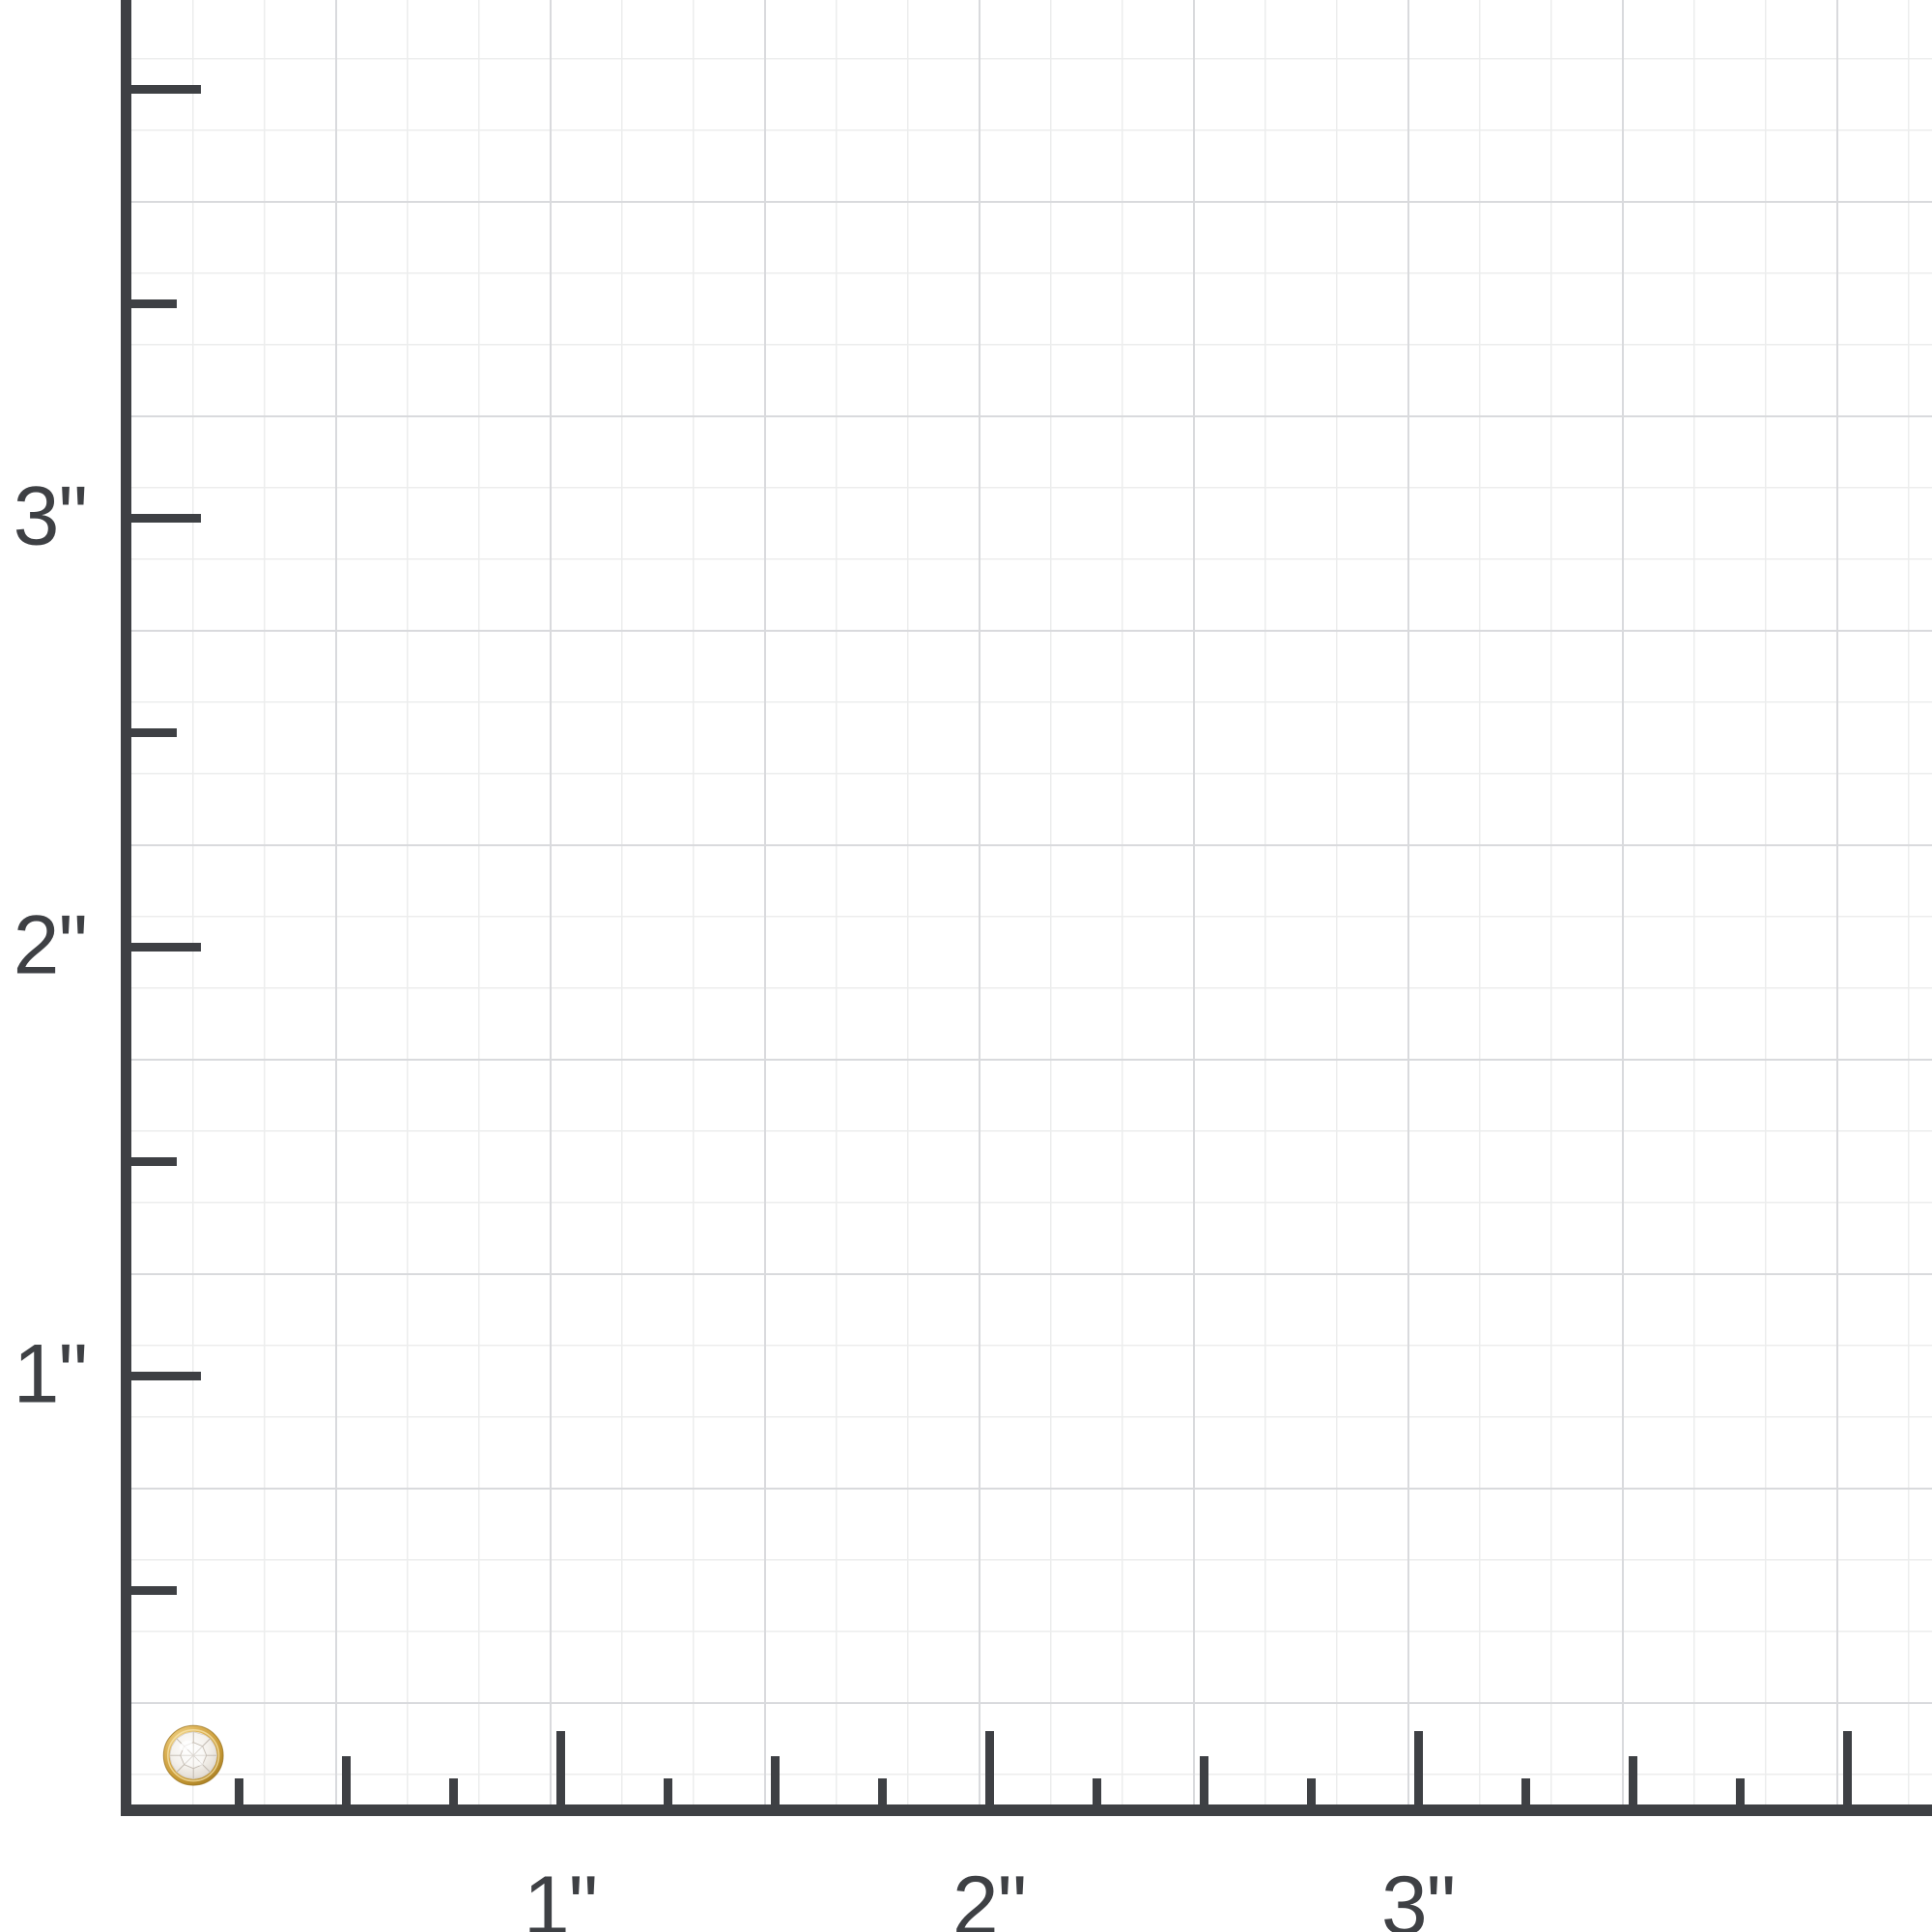  I want to click on y-axis-line, so click(126, 908).